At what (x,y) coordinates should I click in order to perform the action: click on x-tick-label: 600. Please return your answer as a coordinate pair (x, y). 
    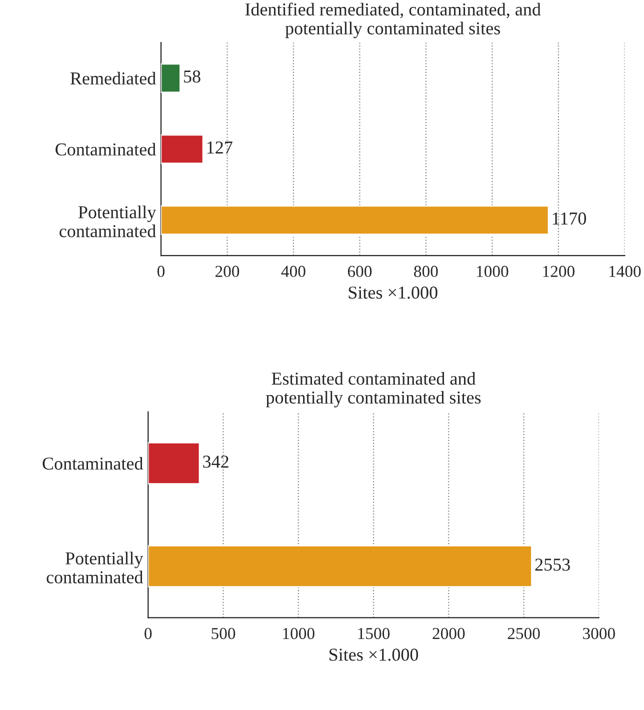
    Looking at the image, I should click on (360, 272).